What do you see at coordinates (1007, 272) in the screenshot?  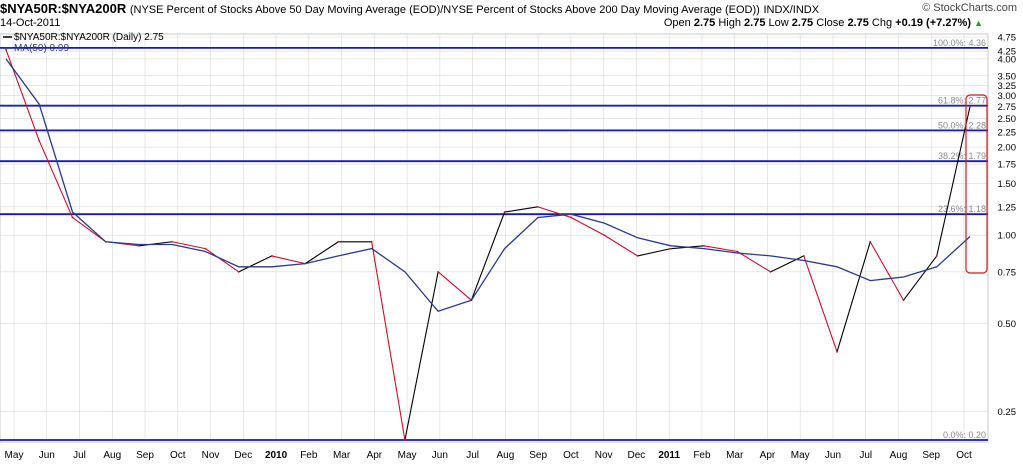 I see `y-tick-0.75: 0.75` at bounding box center [1007, 272].